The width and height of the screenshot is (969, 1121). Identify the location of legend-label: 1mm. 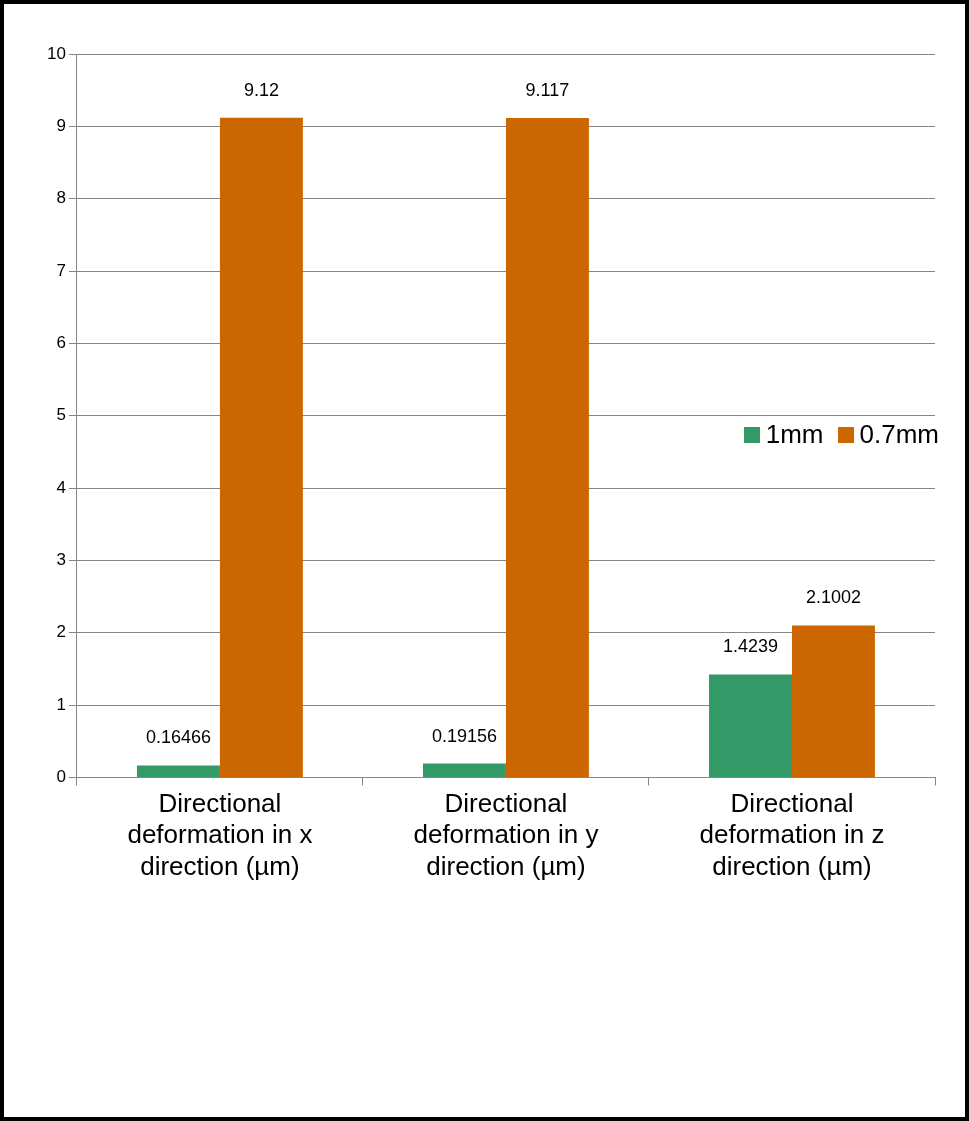
(794, 434).